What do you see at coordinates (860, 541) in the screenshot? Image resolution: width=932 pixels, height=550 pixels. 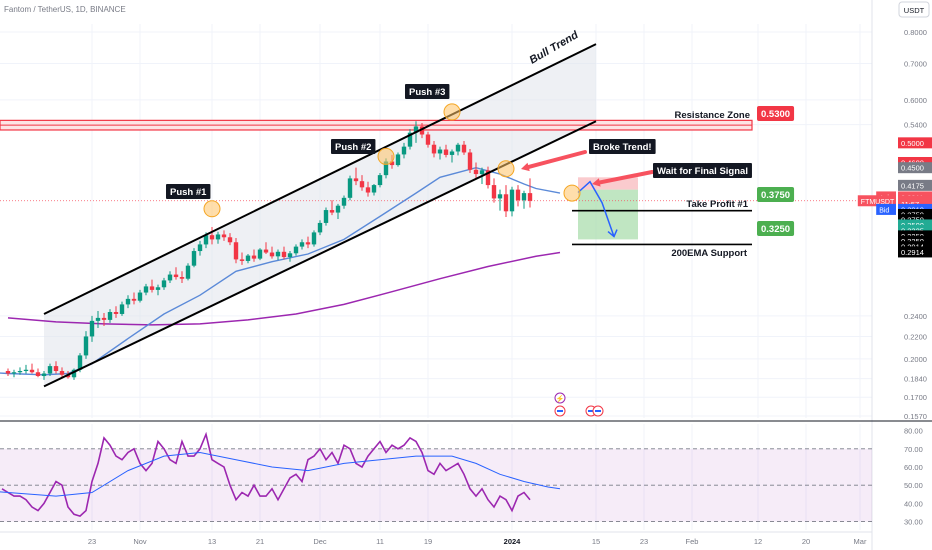 I see `time-tick-label: Mar` at bounding box center [860, 541].